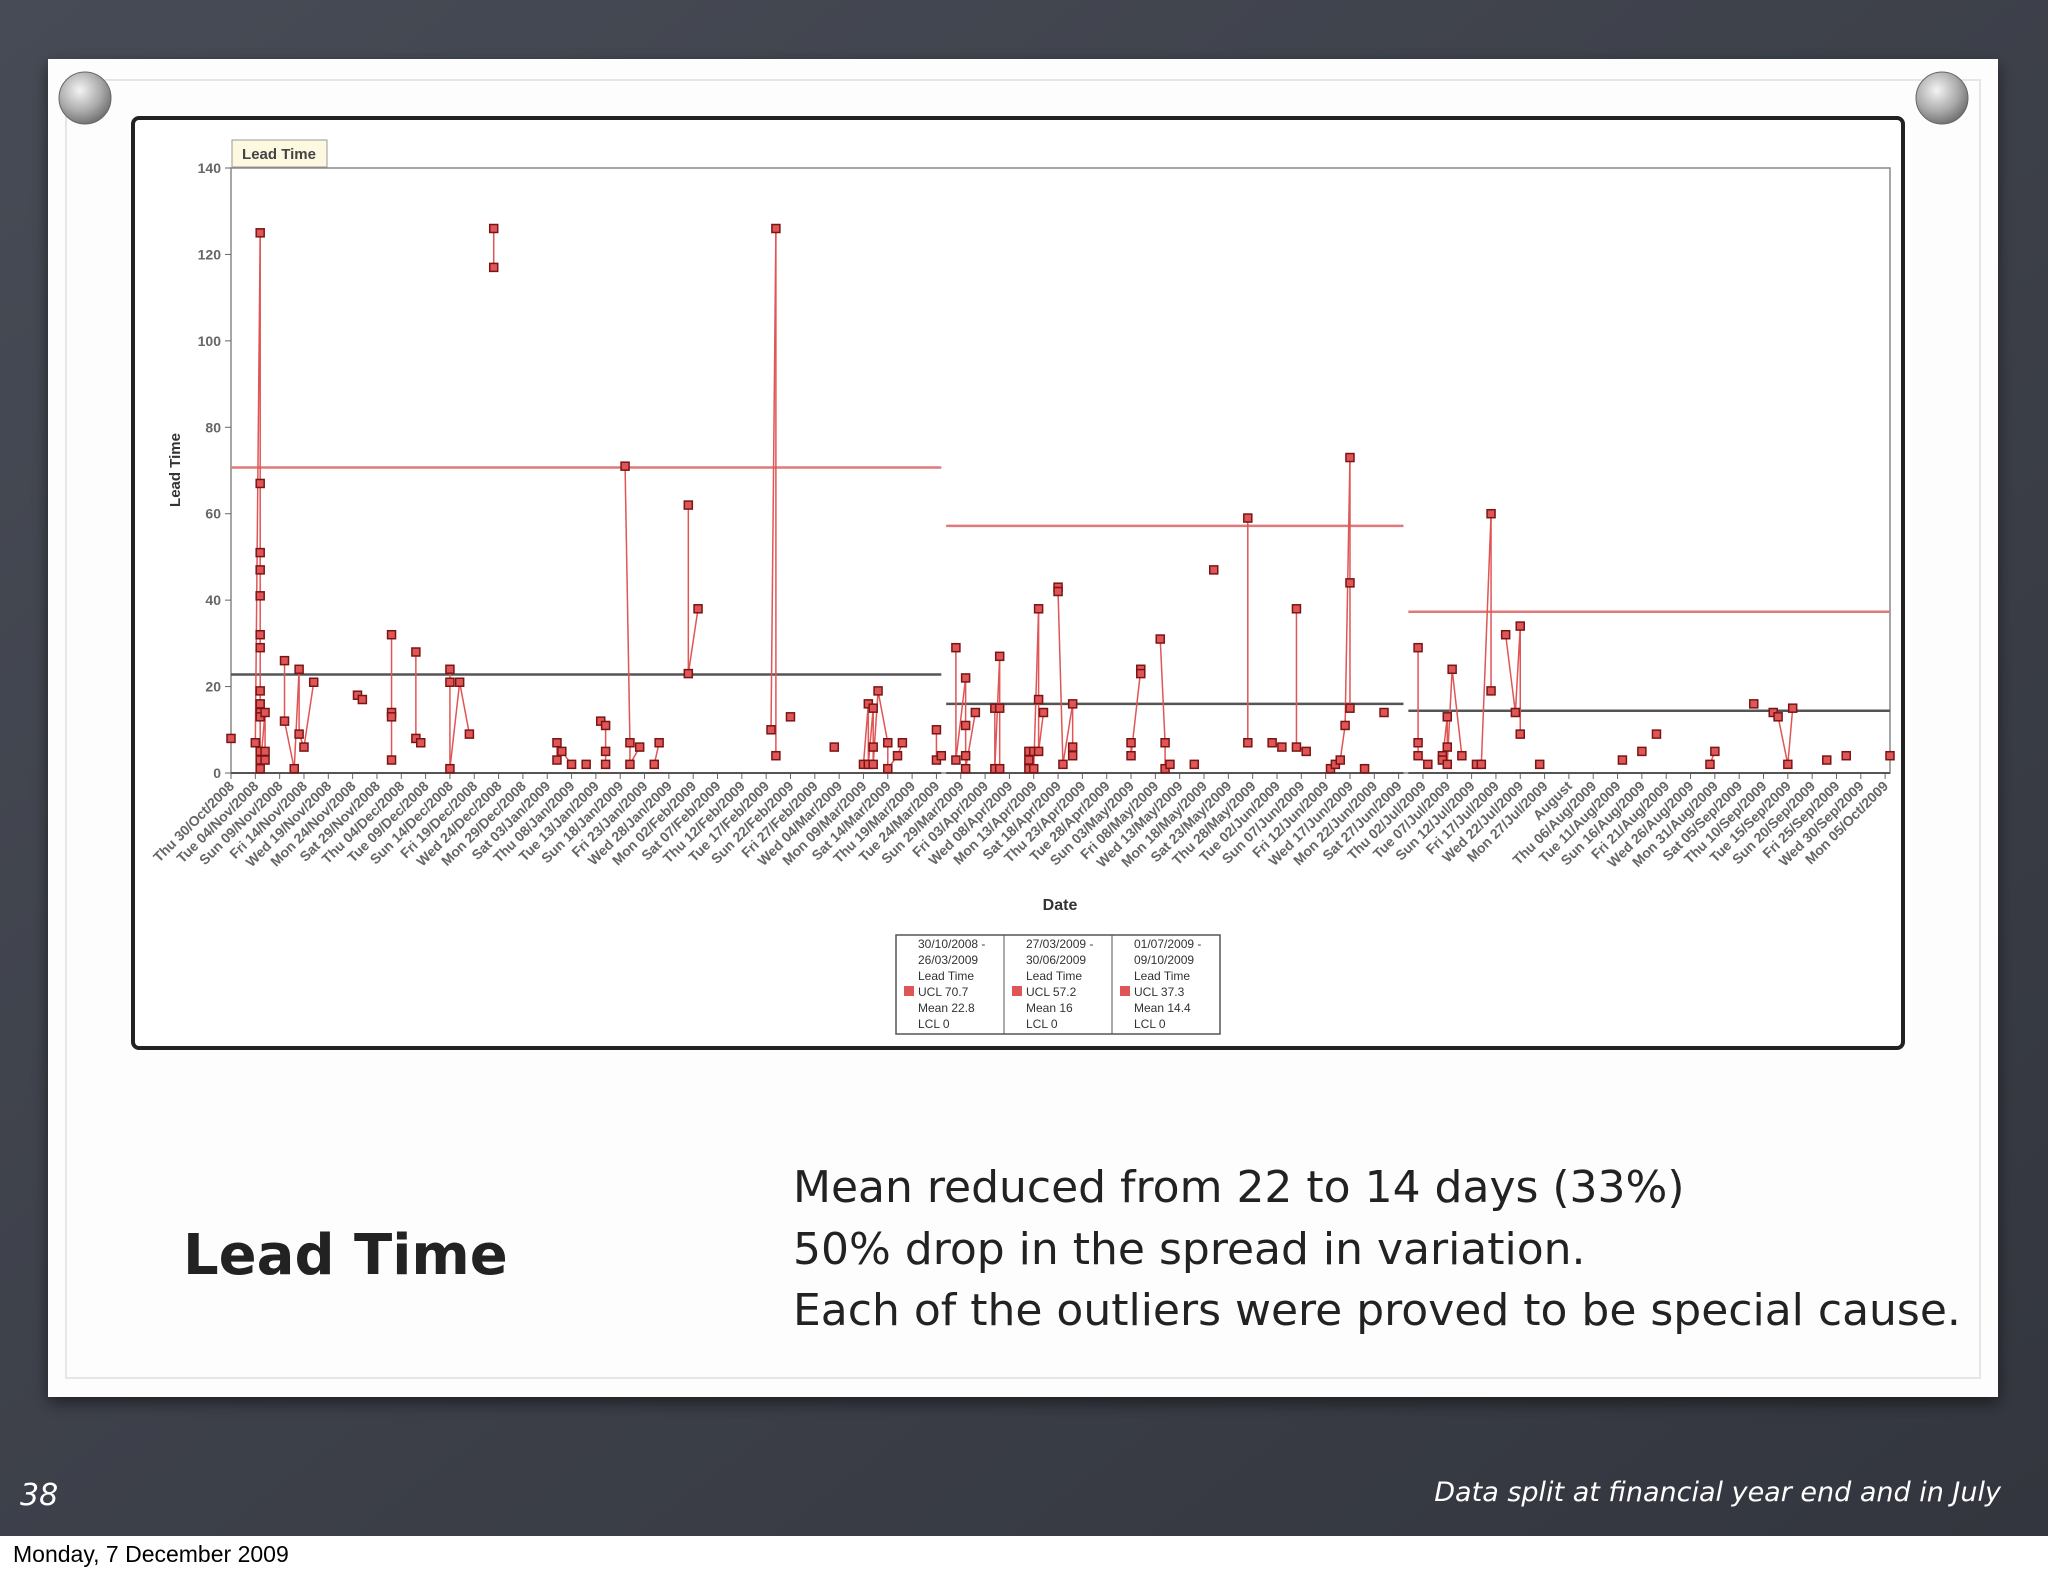 The height and width of the screenshot is (1576, 2048). What do you see at coordinates (948, 960) in the screenshot?
I see `legend-dates: 26/03/2009` at bounding box center [948, 960].